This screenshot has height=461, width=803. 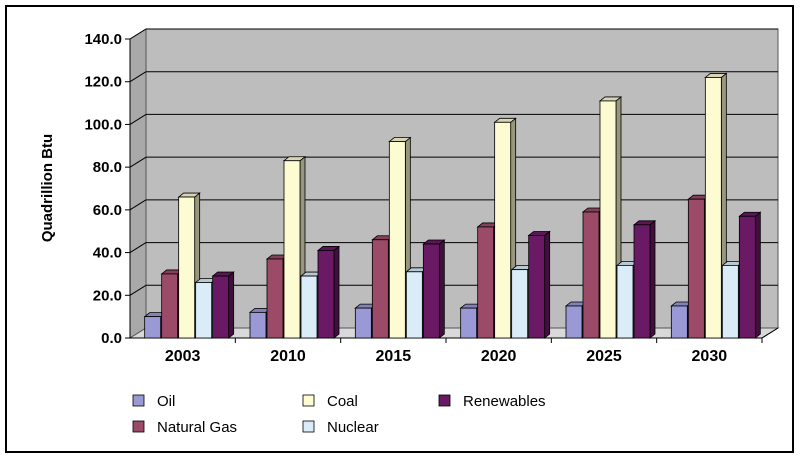 What do you see at coordinates (197, 427) in the screenshot?
I see `legend-label: Natural Gas` at bounding box center [197, 427].